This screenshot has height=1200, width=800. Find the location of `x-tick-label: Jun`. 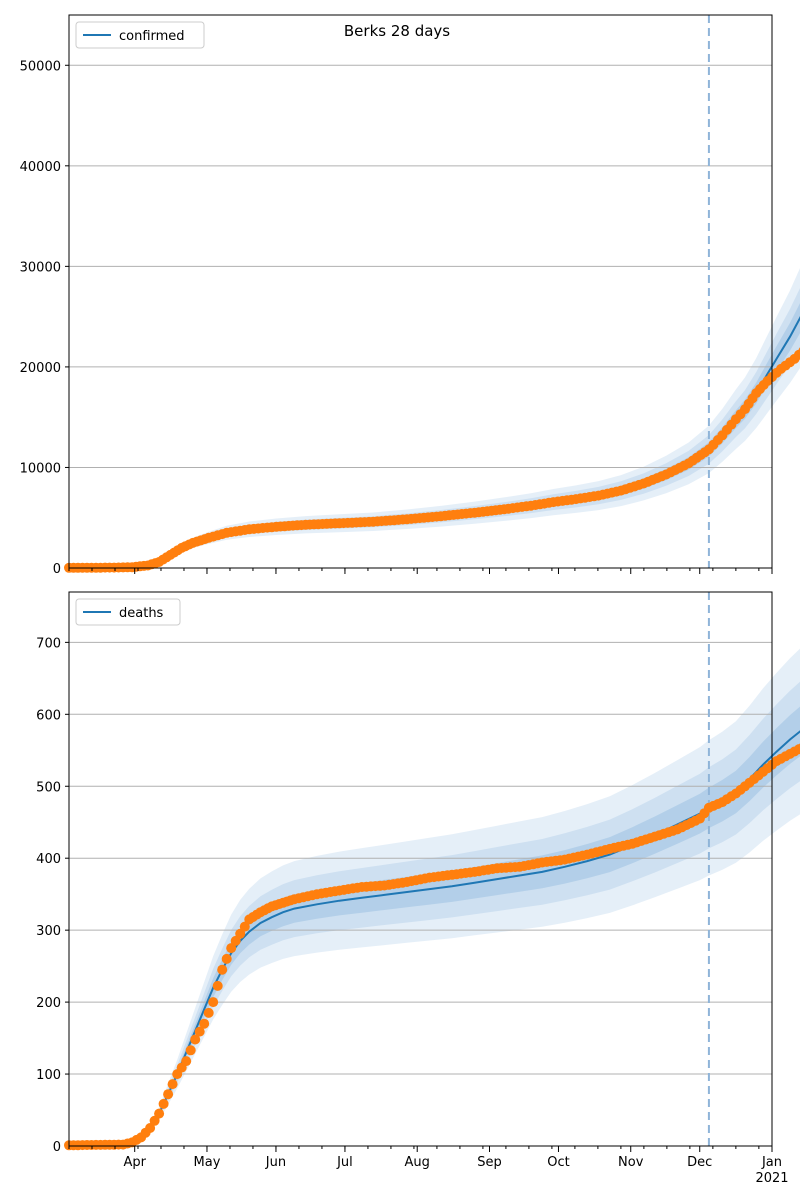

x-tick-label: Jun is located at coordinates (275, 1162).